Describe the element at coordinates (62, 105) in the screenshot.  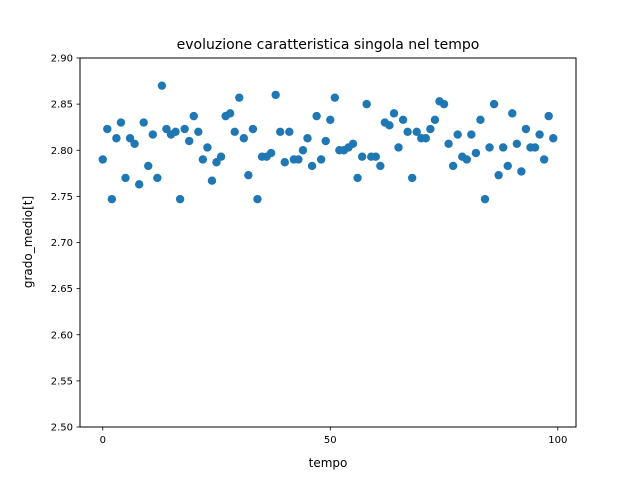
I see `y-tick-label: 2.85` at that location.